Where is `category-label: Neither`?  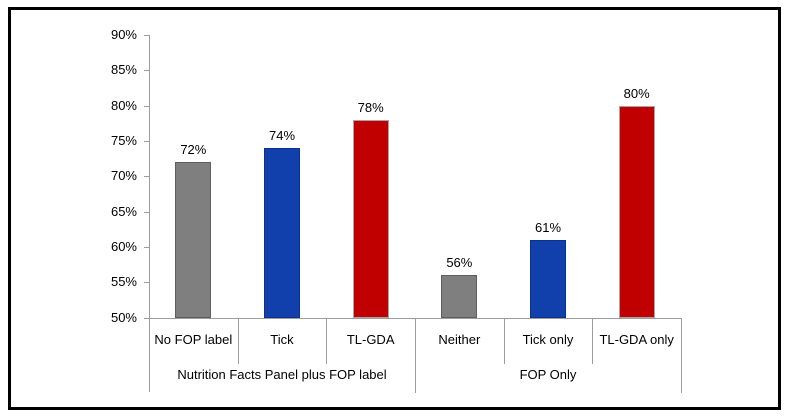
category-label: Neither is located at coordinates (459, 339).